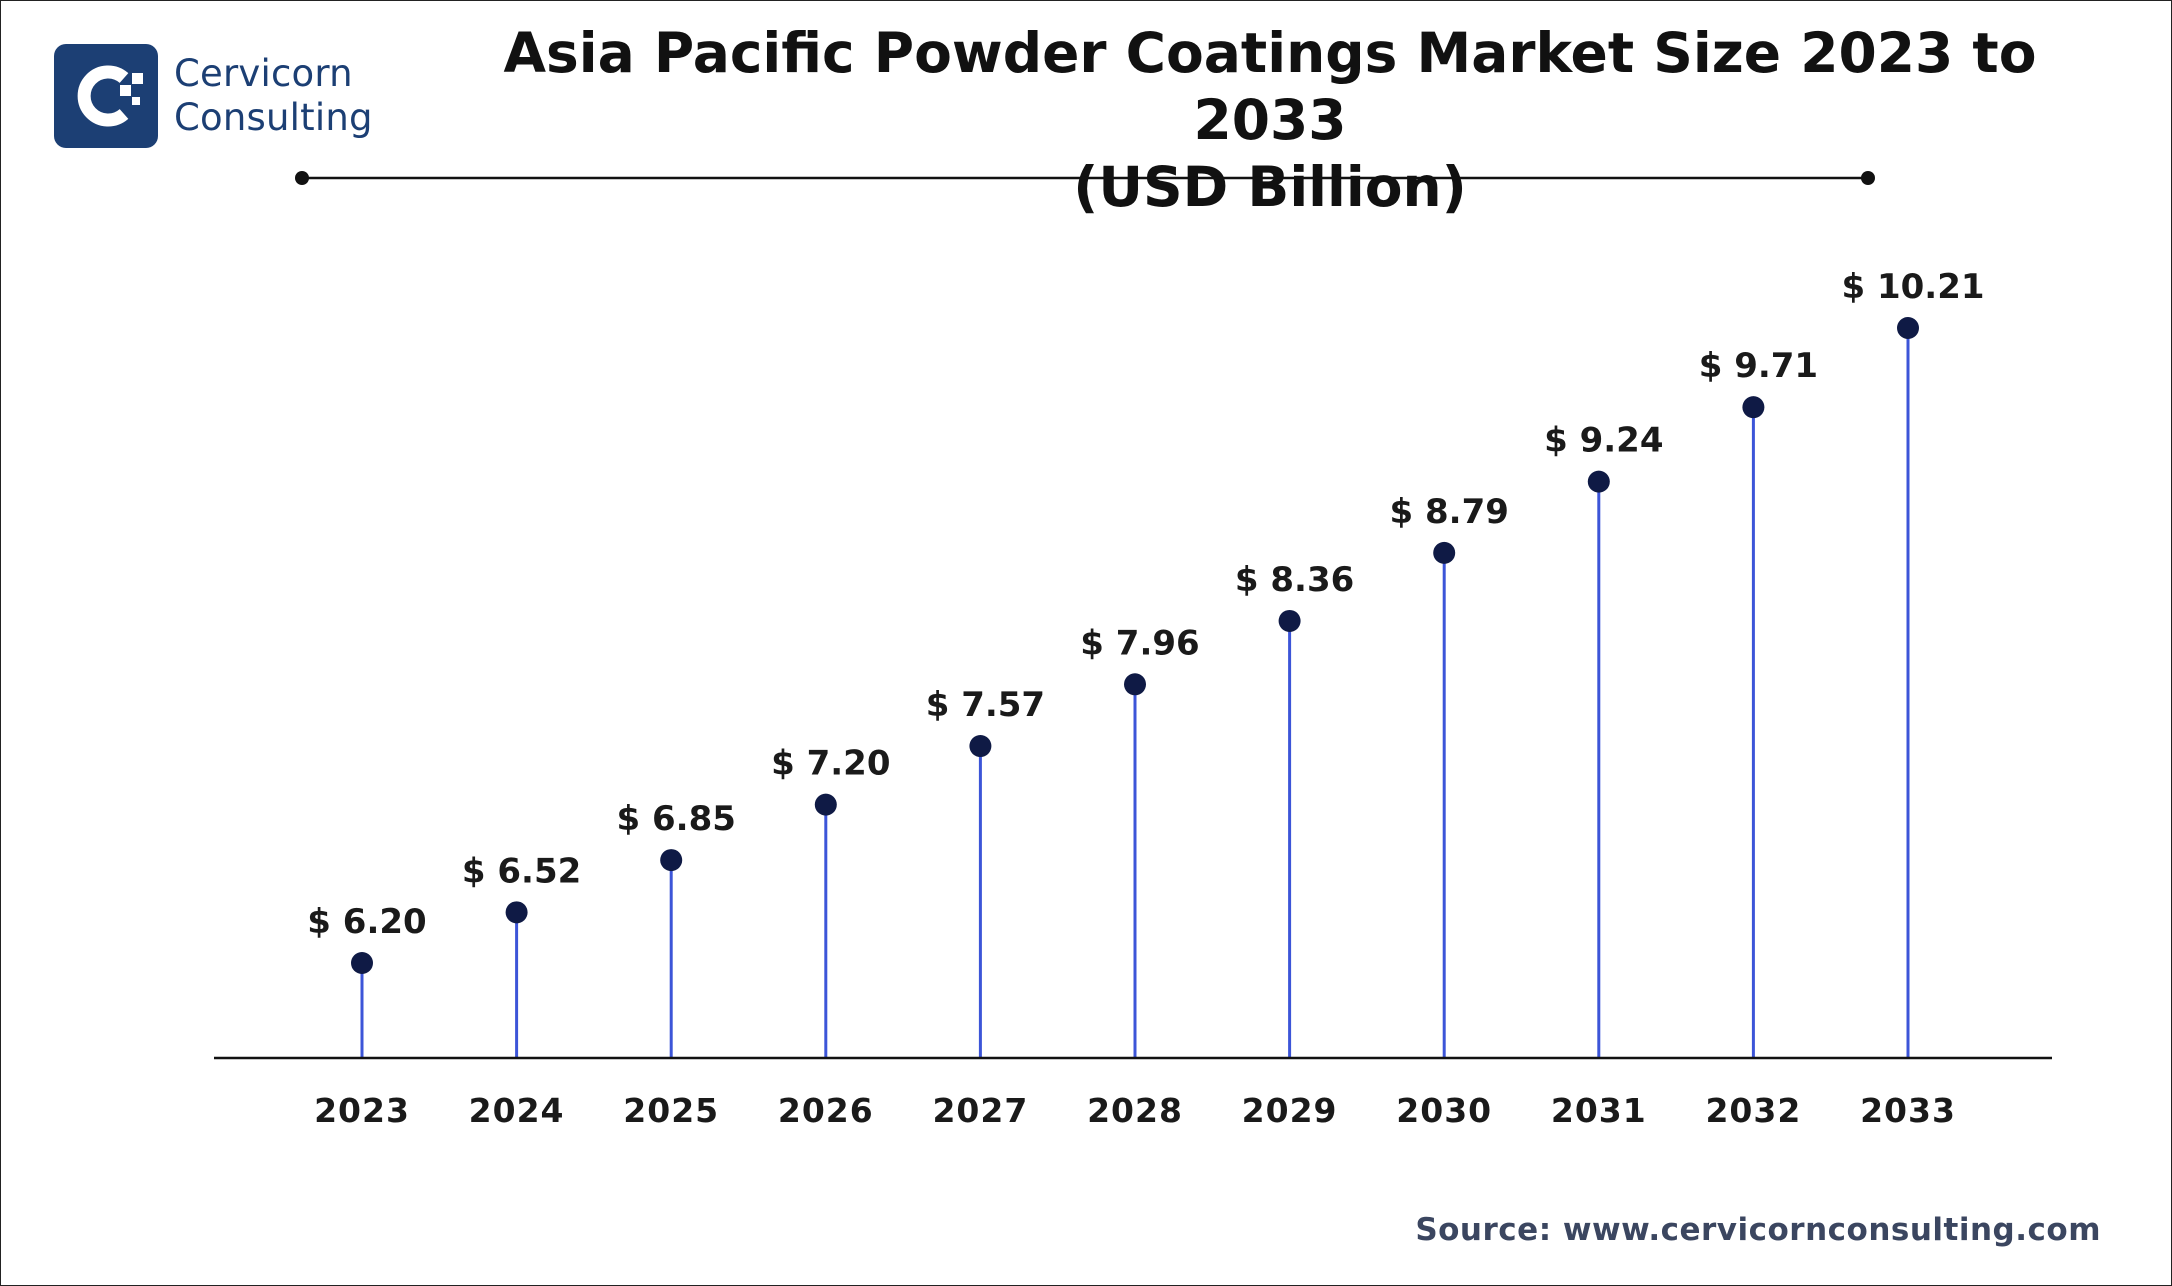 The width and height of the screenshot is (2172, 1286). I want to click on data-label: $ 7.96, so click(1139, 643).